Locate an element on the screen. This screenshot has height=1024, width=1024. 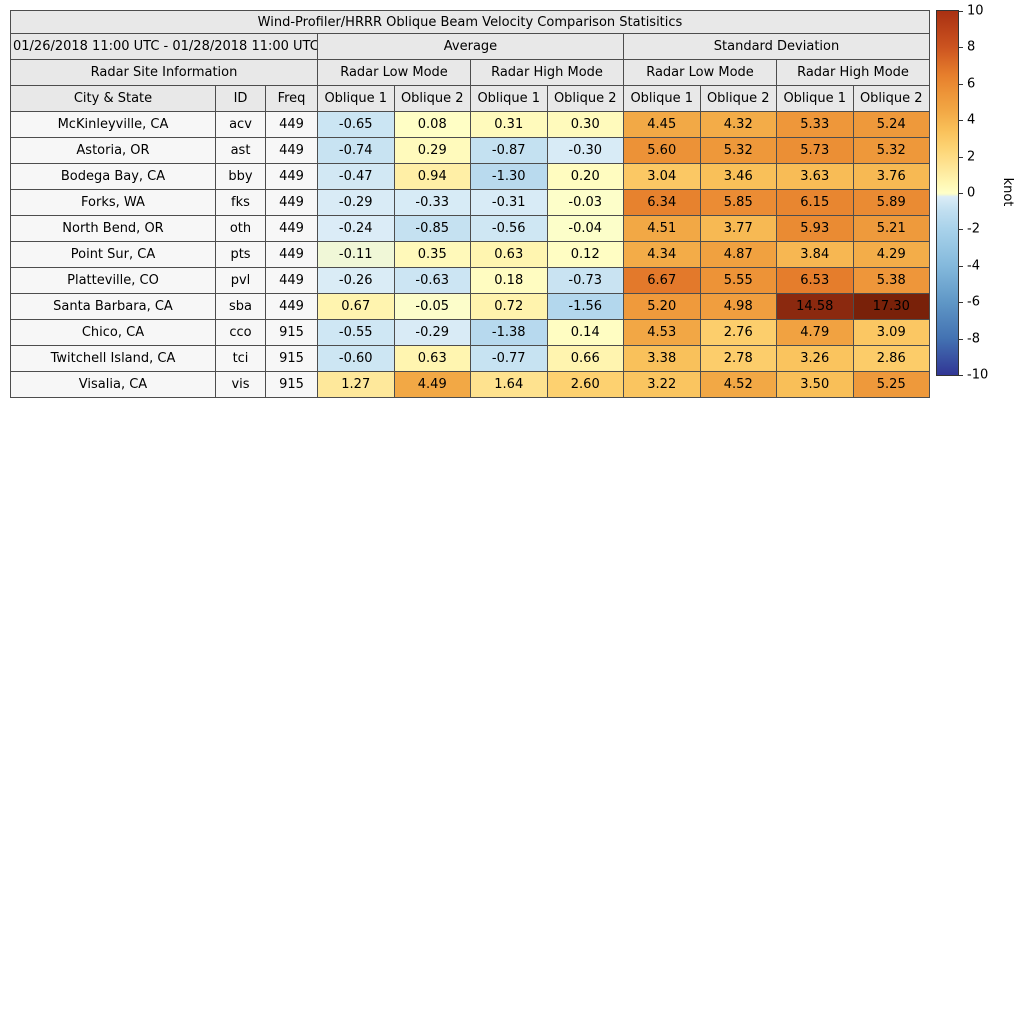
value-cell: -1.56 is located at coordinates (585, 306).